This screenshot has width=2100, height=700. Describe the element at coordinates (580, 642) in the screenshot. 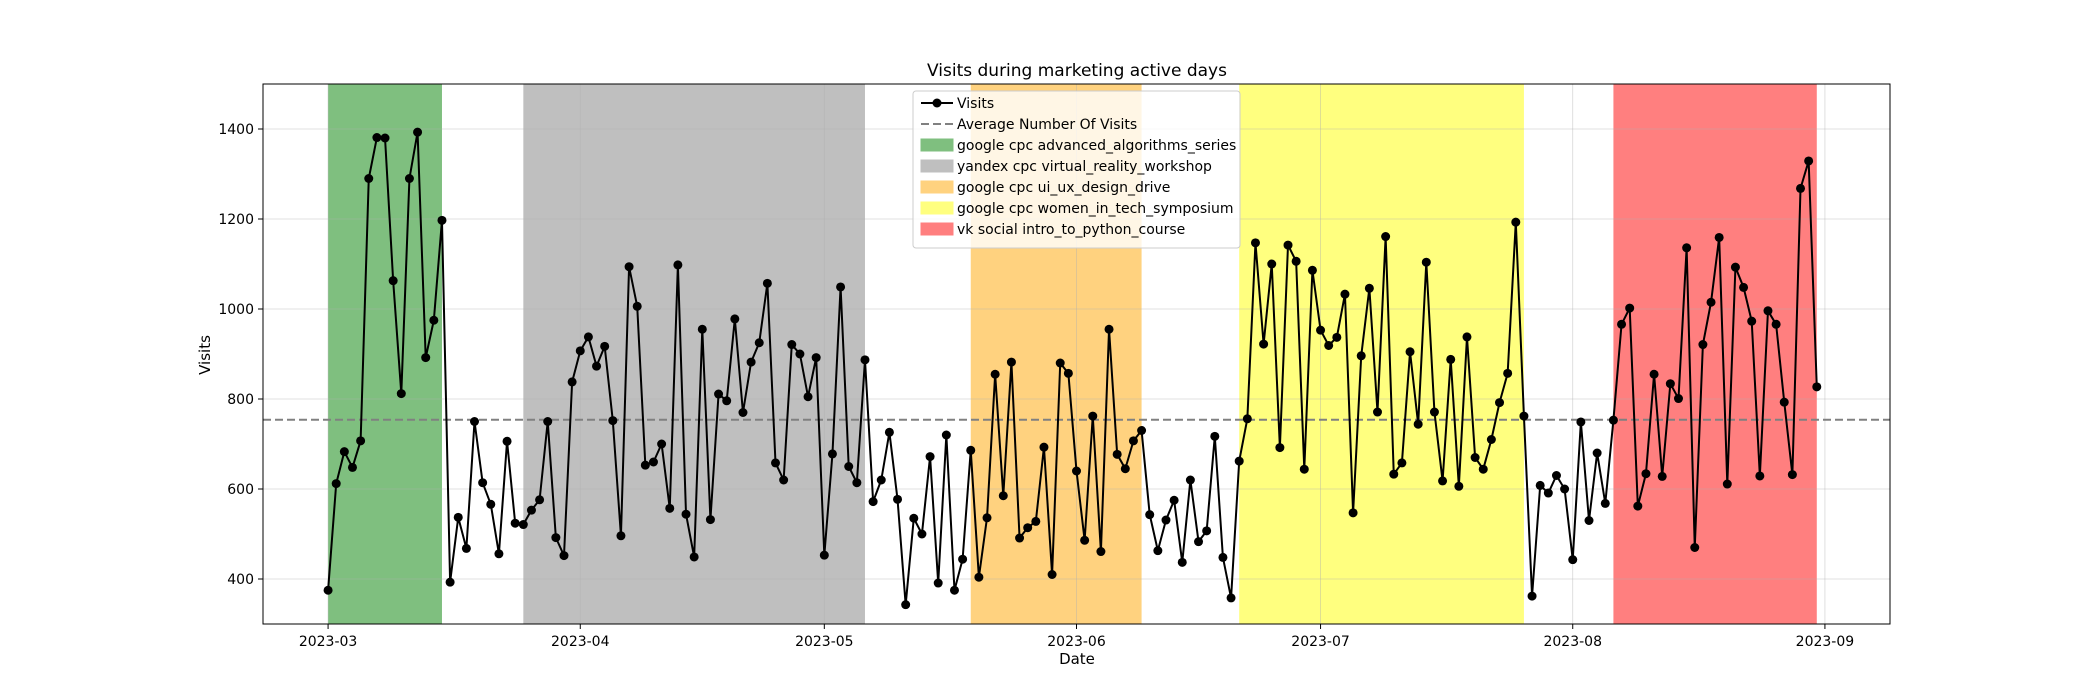

I see `x-tick-label-1: 2023-04` at that location.